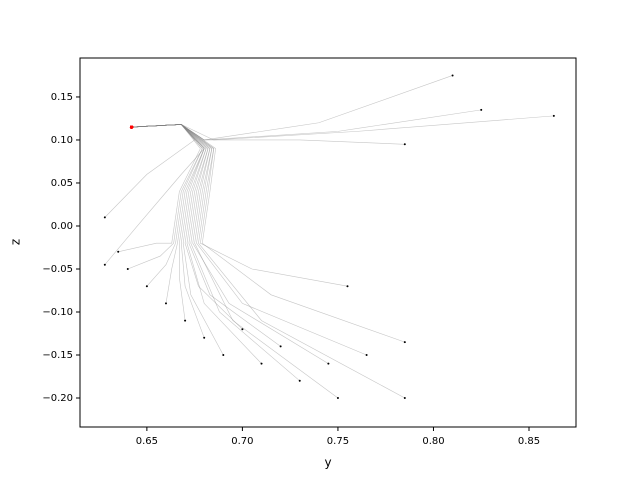 This screenshot has width=640, height=480. Describe the element at coordinates (16, 242) in the screenshot. I see `y-axis-label: z` at that location.